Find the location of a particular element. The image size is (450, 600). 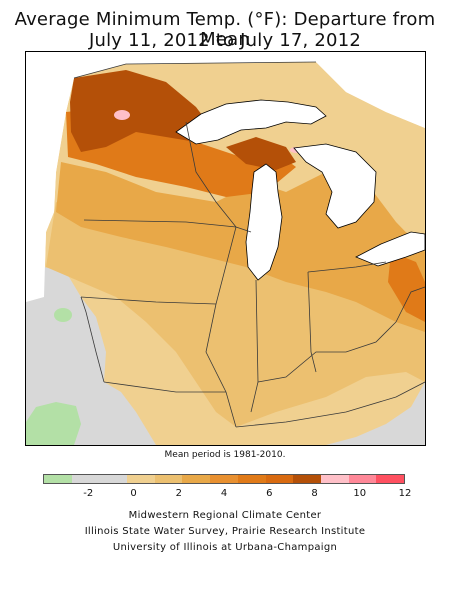

region-green-small is located at coordinates (63, 315).